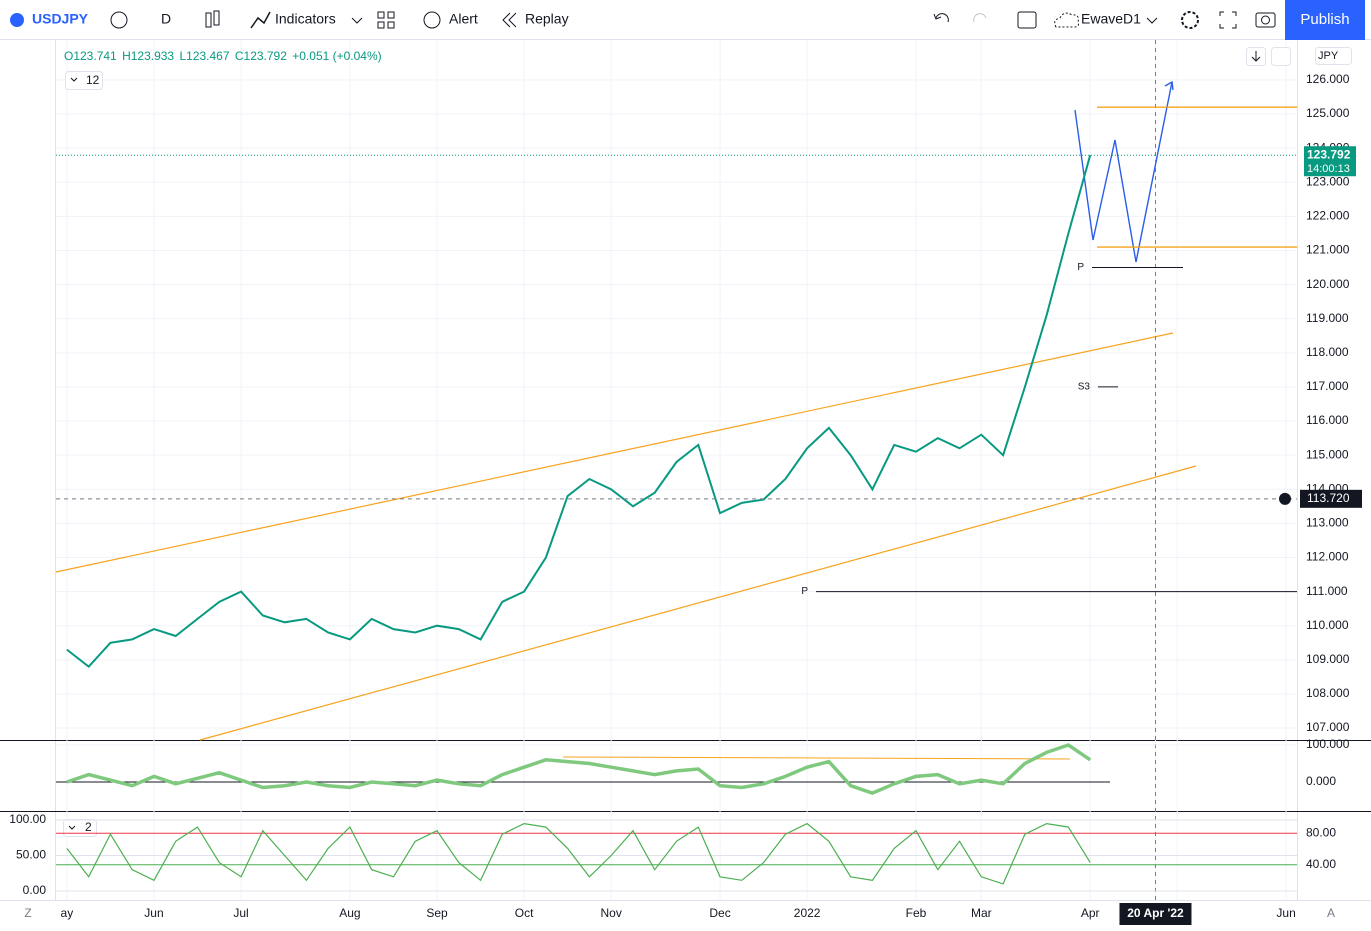 The width and height of the screenshot is (1371, 931). I want to click on y-tick-label: 50.00, so click(31, 855).